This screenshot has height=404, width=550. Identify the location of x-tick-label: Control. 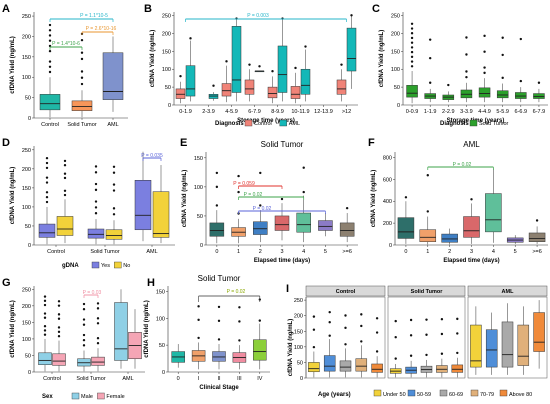
(50, 125).